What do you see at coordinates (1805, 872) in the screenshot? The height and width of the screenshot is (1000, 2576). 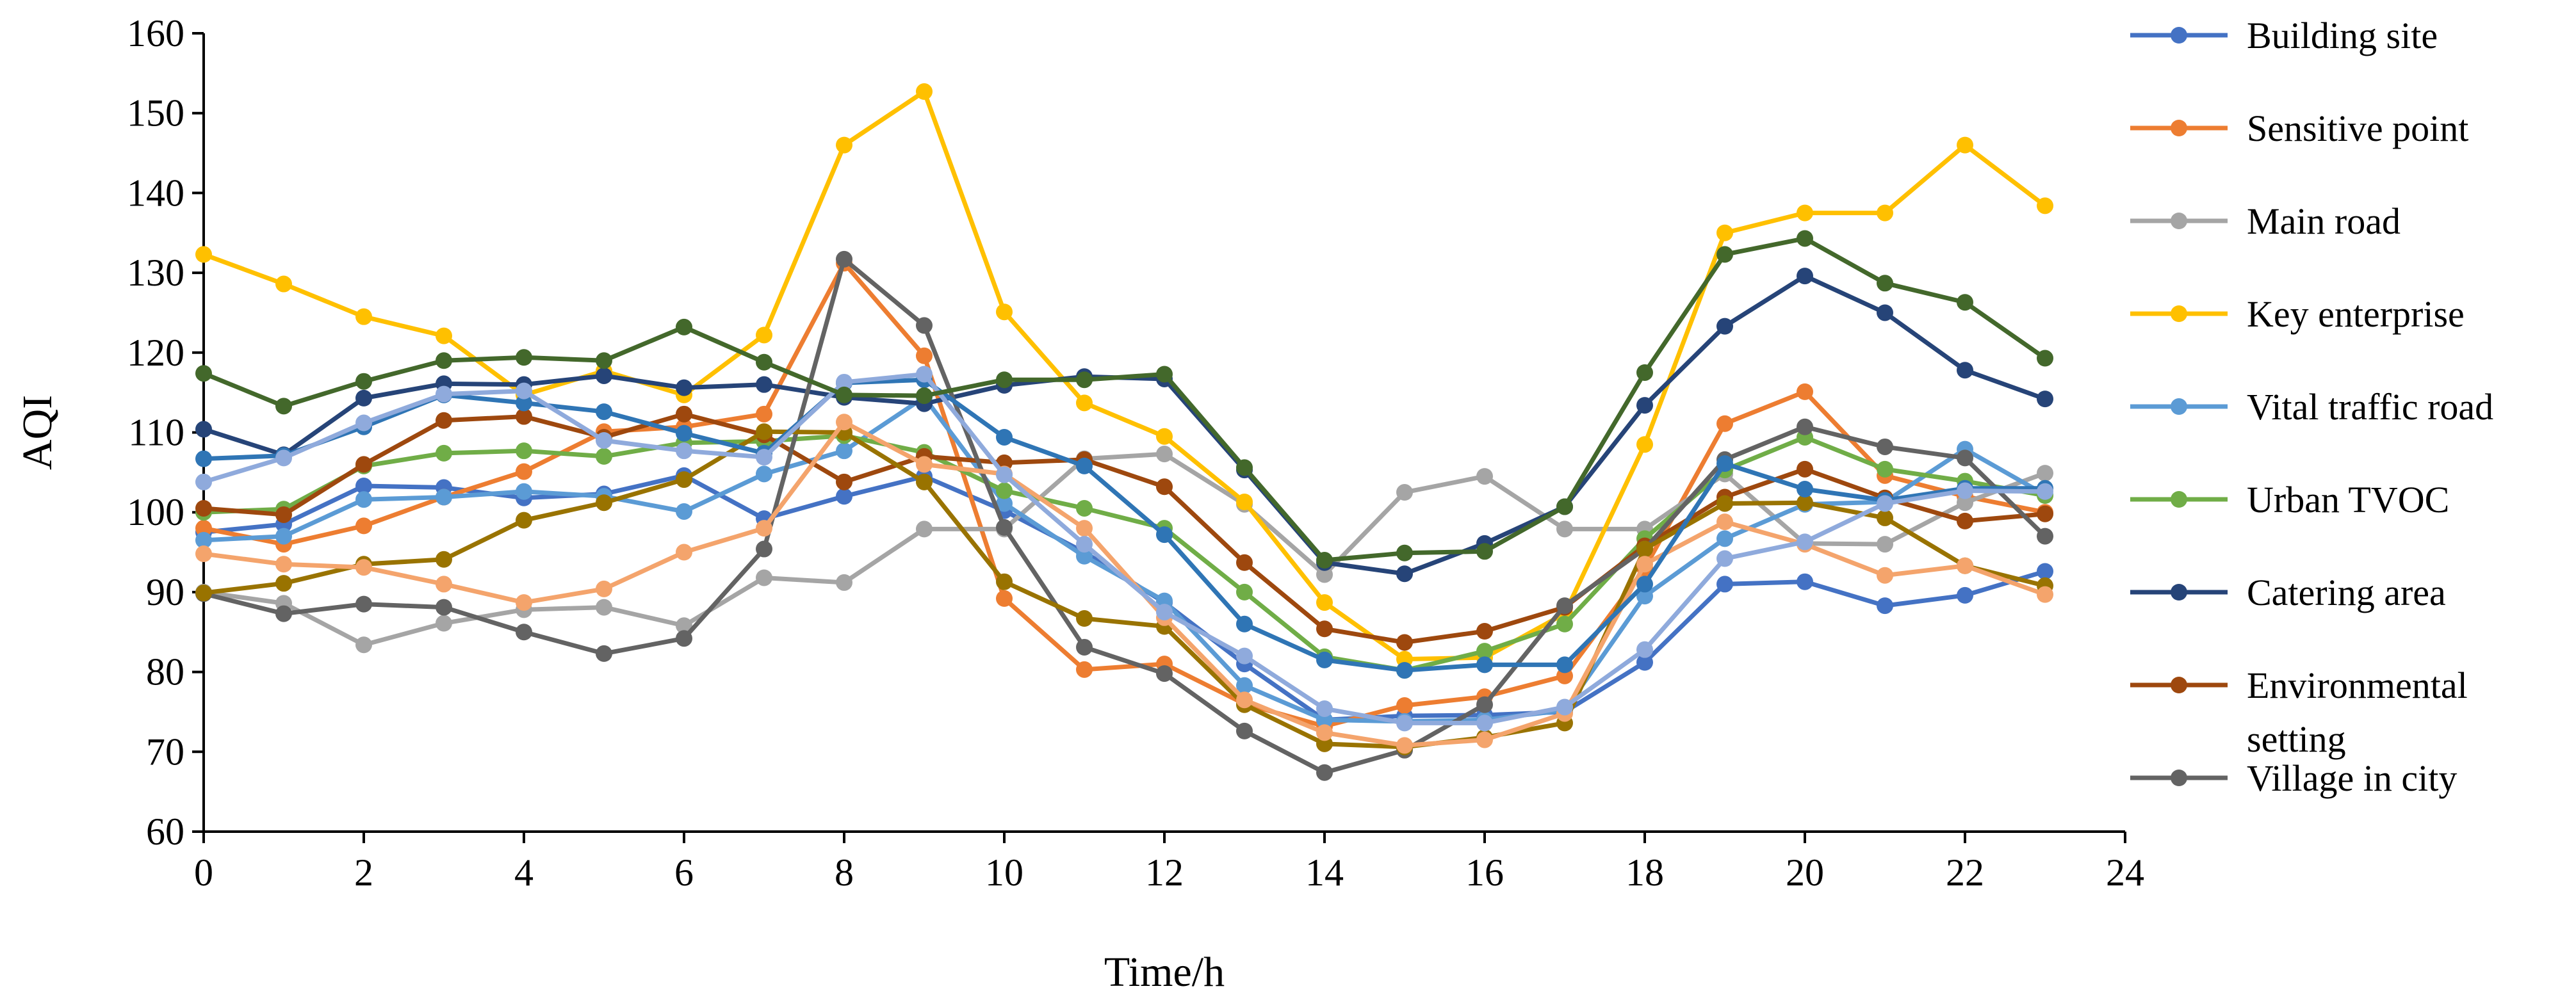 I see `x-tick-label: 20` at bounding box center [1805, 872].